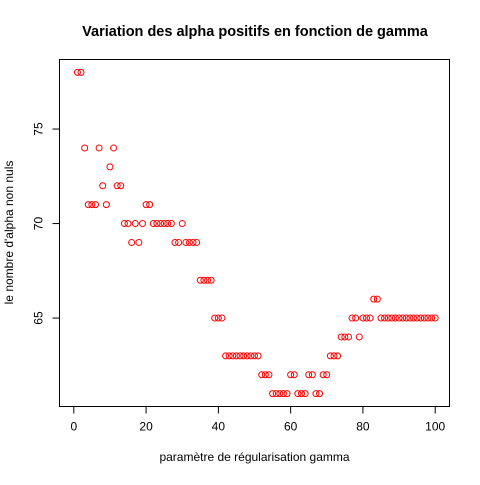  Describe the element at coordinates (257, 420) in the screenshot. I see `x-axis: 0 20 40 60 80 100` at that location.